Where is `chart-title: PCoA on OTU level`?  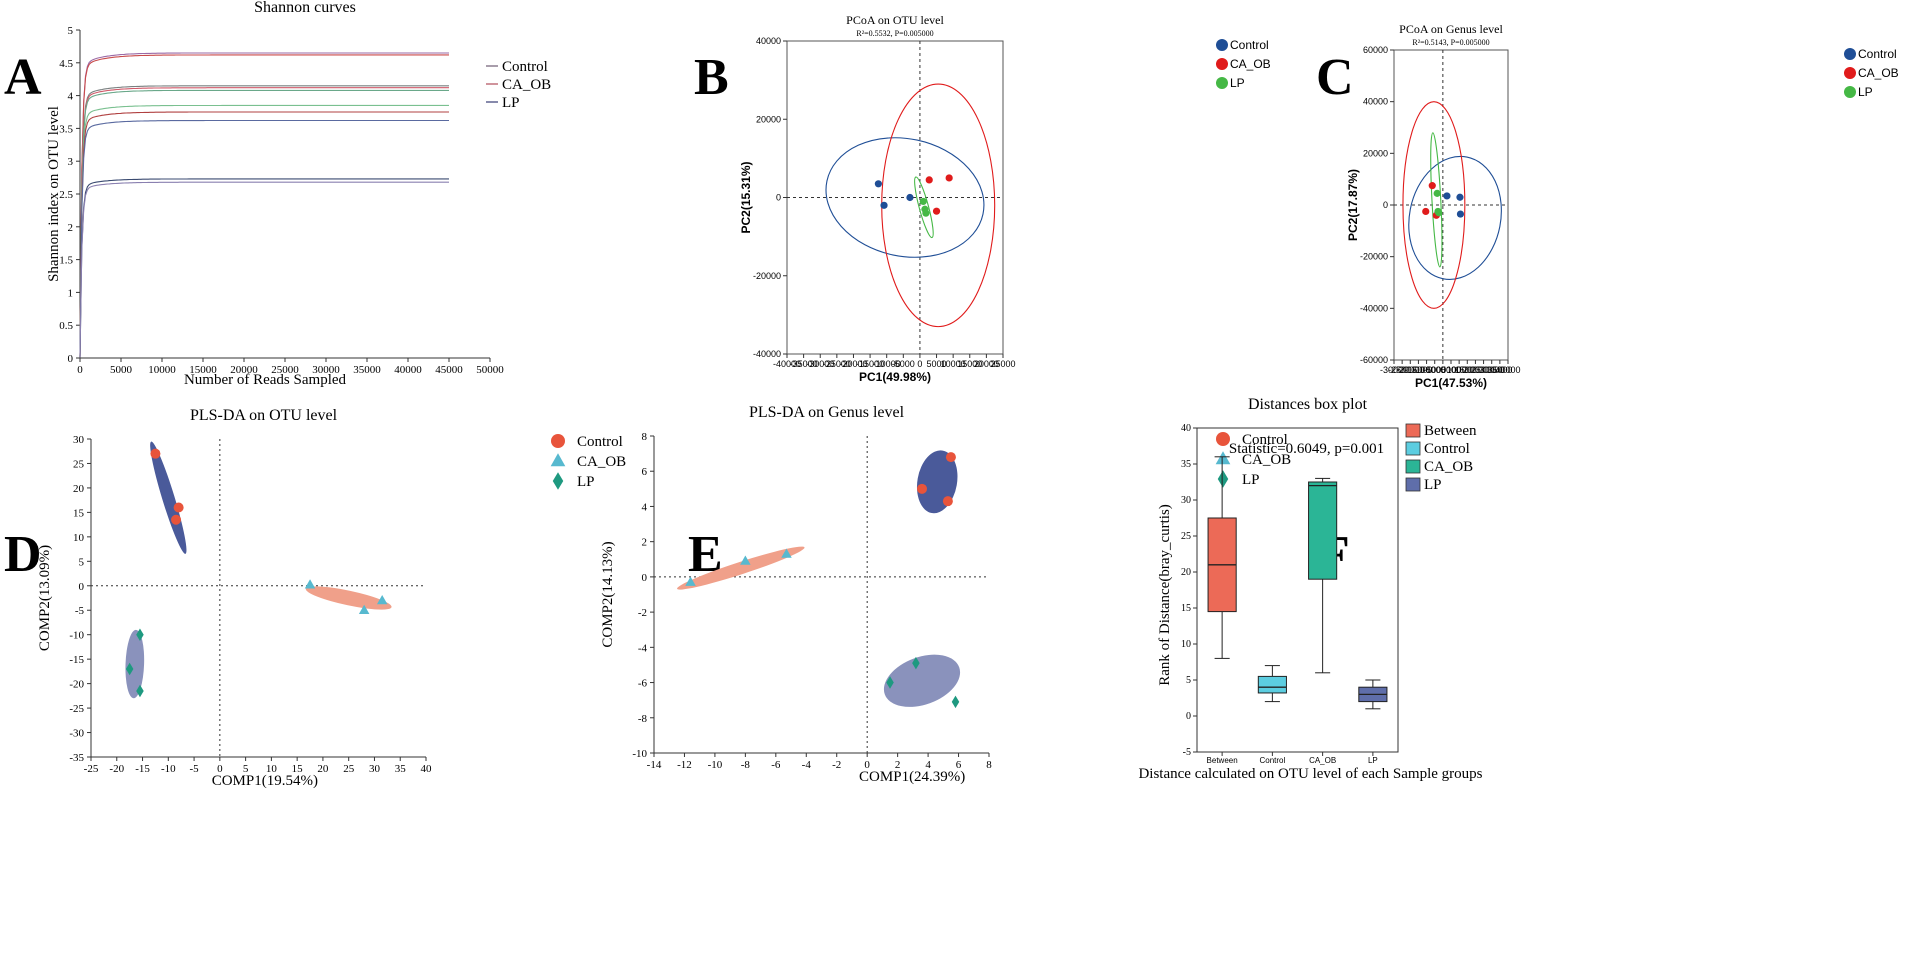
chart-title: PCoA on OTU level is located at coordinates (895, 20).